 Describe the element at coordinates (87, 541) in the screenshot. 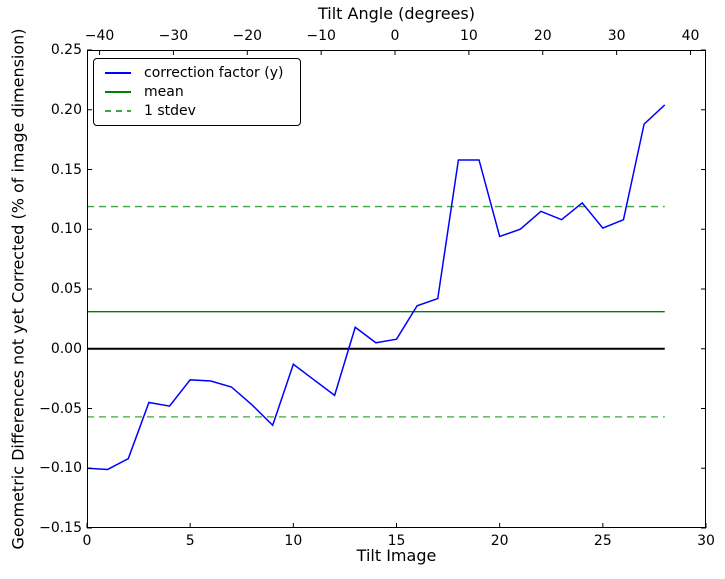

I see `x-tick-label: 0` at that location.